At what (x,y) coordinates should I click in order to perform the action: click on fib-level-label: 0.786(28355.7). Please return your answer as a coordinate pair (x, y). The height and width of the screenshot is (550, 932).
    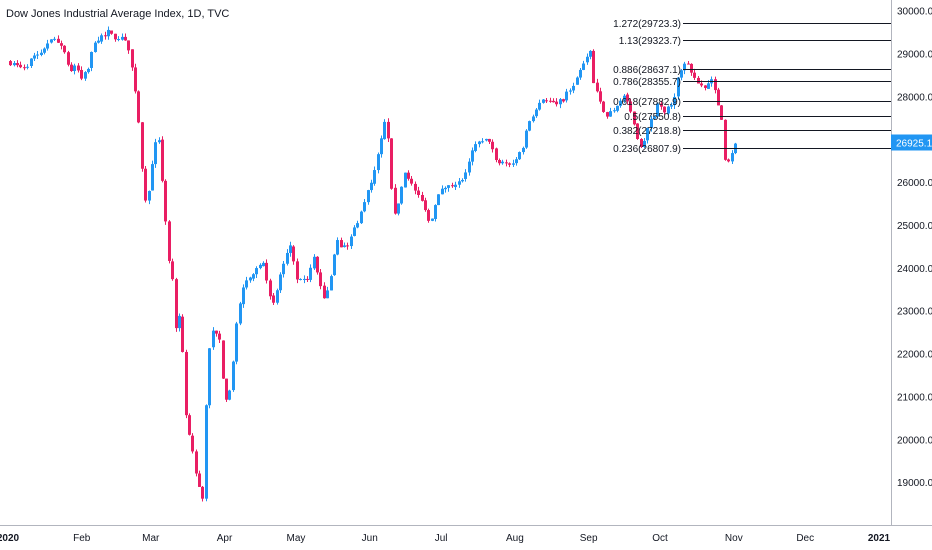
    Looking at the image, I should click on (647, 82).